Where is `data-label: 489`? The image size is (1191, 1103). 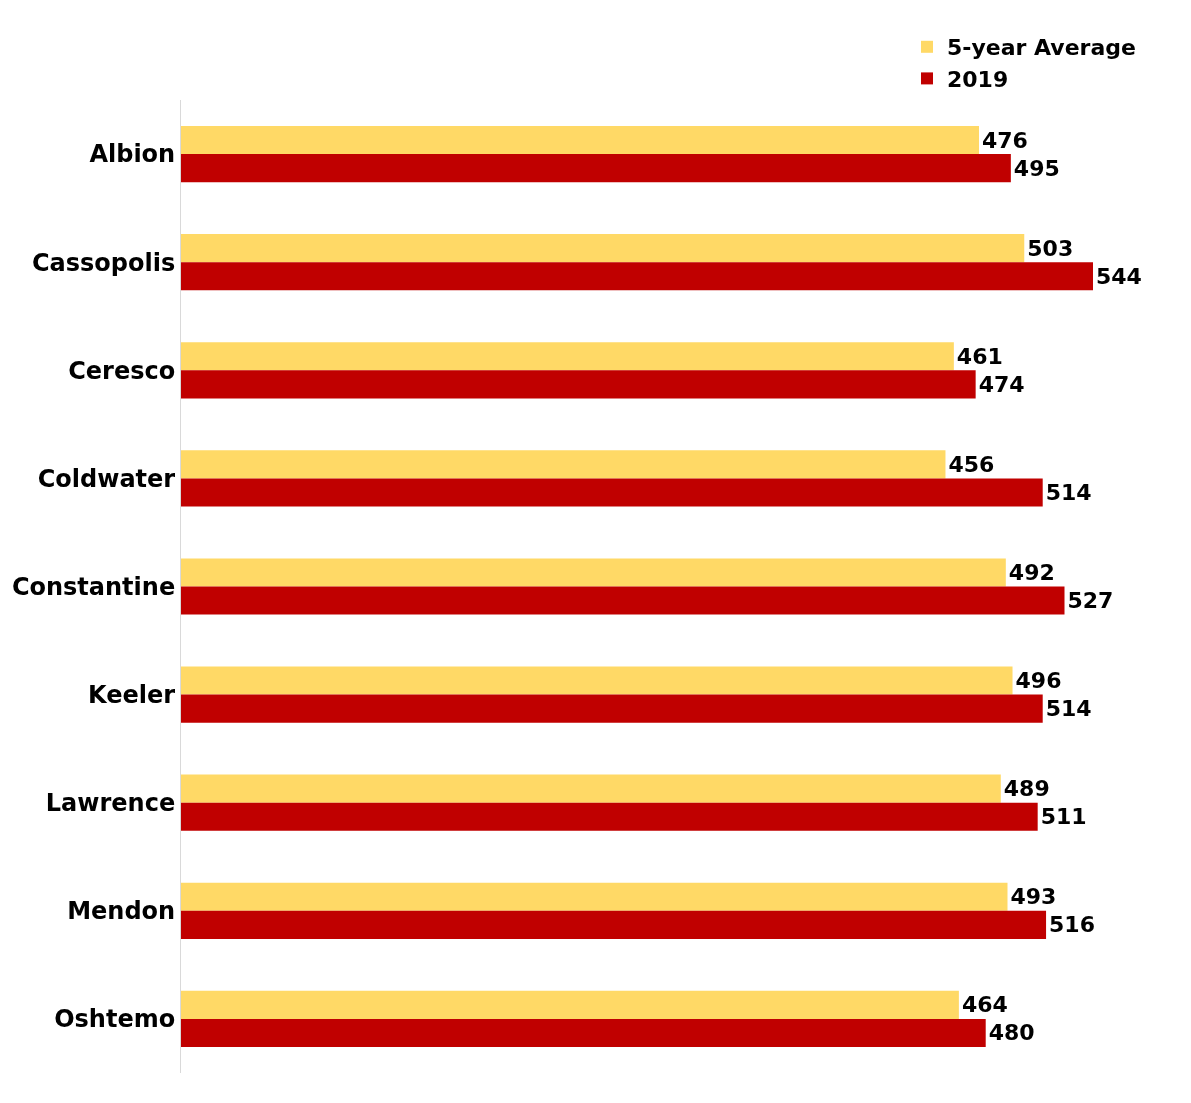 data-label: 489 is located at coordinates (1026, 789).